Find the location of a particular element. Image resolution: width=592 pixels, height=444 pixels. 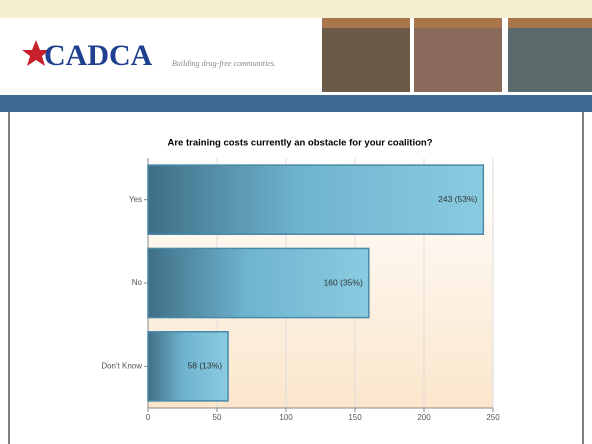

y-tick-label: Yes is located at coordinates (135, 199).